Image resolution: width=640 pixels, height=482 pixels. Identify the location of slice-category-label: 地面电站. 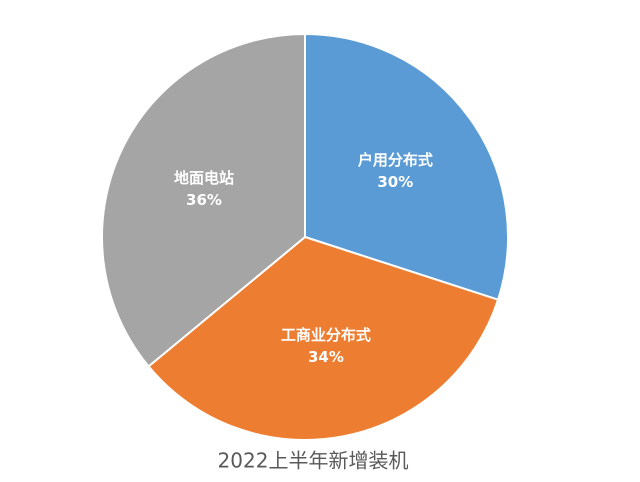
(204, 178).